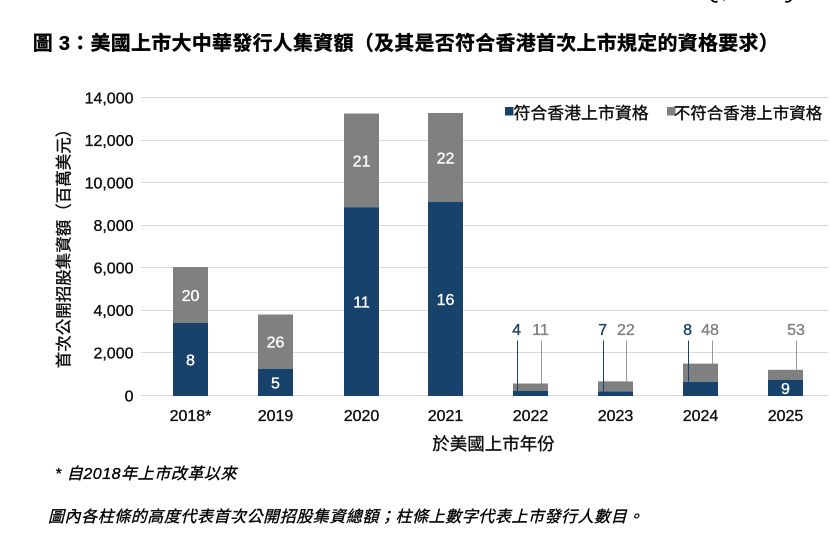 Image resolution: width=830 pixels, height=534 pixels. Describe the element at coordinates (113, 226) in the screenshot. I see `svg-text: 8,000` at that location.